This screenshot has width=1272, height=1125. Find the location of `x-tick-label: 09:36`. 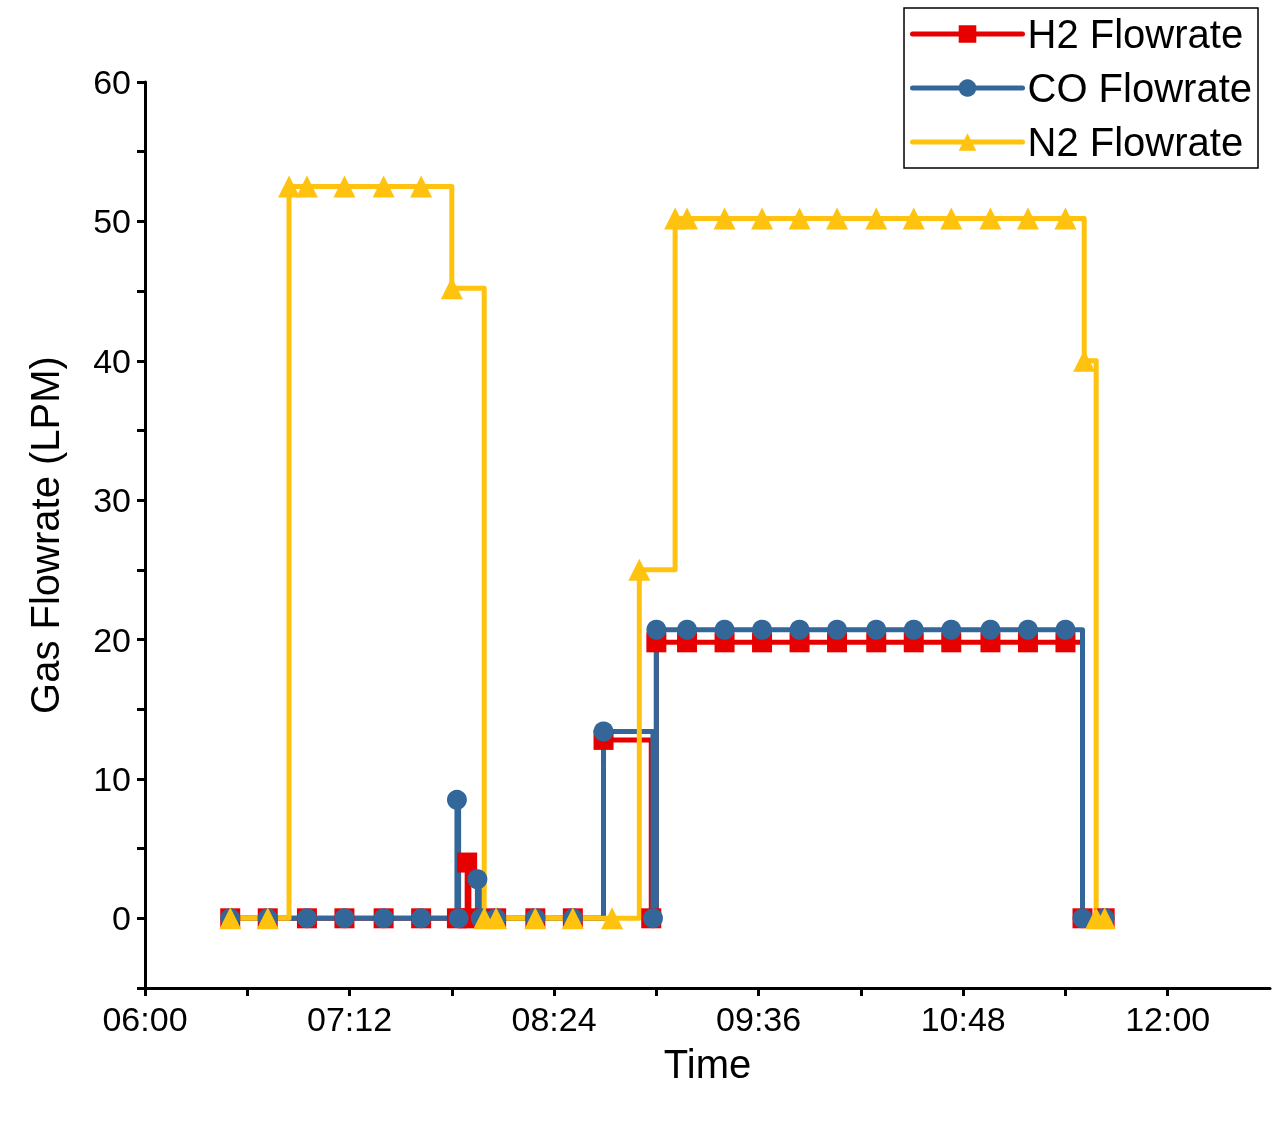

x-tick-label: 09:36 is located at coordinates (759, 1019).